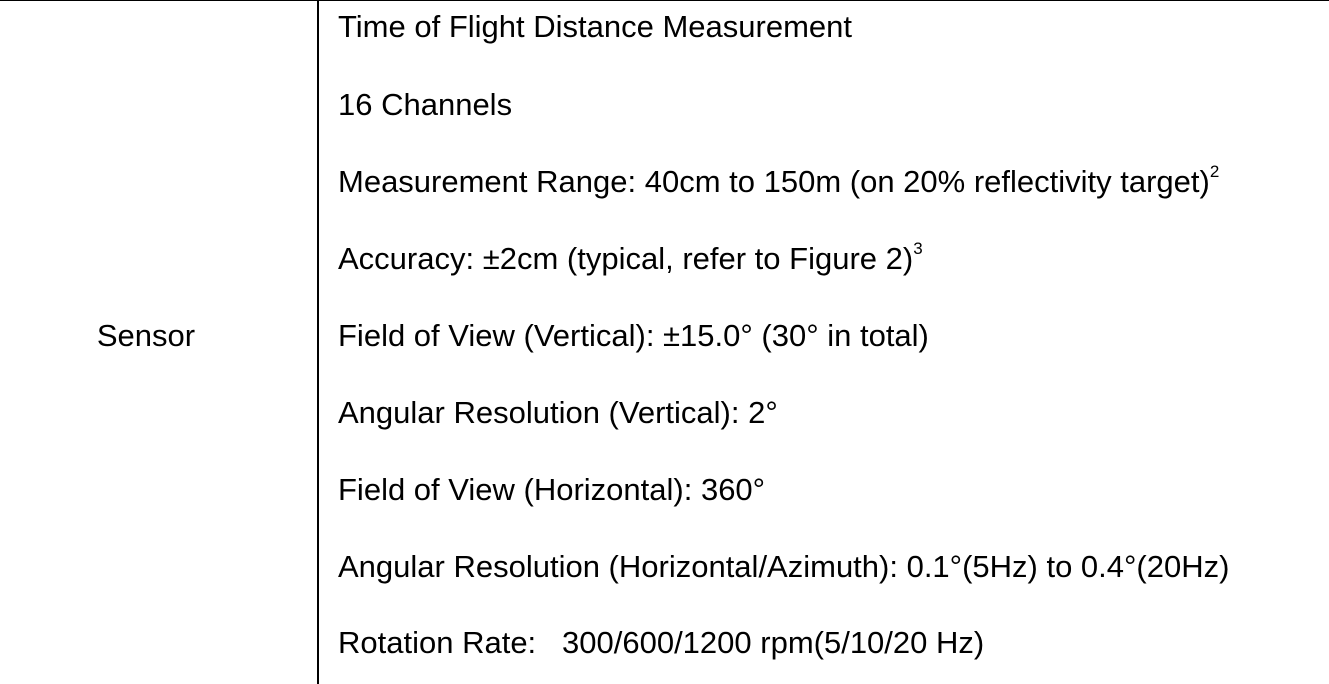  What do you see at coordinates (146, 335) in the screenshot?
I see `row-label: Sensor` at bounding box center [146, 335].